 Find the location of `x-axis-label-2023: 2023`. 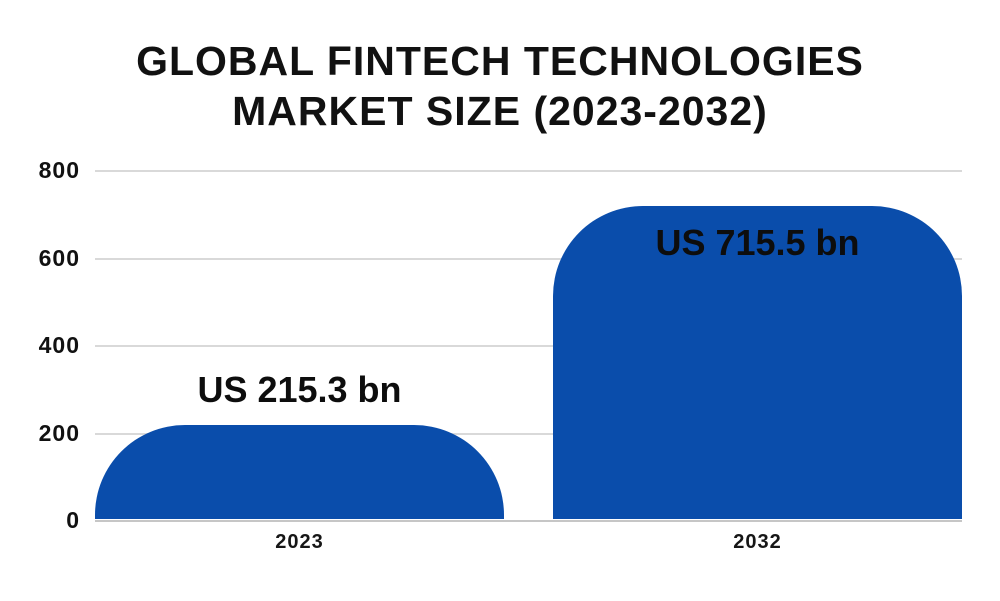

x-axis-label-2023: 2023 is located at coordinates (299, 542).